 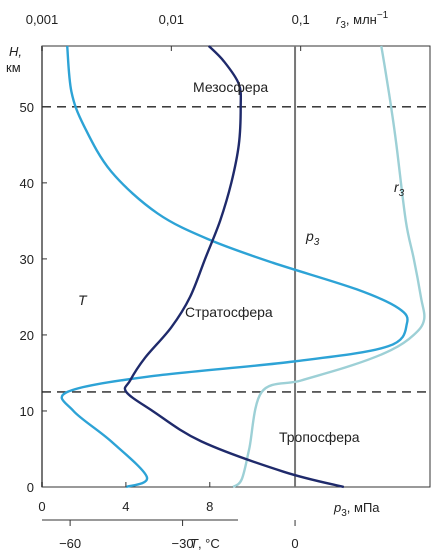 I want to click on top-tick-label: 0,01, so click(x=171, y=19).